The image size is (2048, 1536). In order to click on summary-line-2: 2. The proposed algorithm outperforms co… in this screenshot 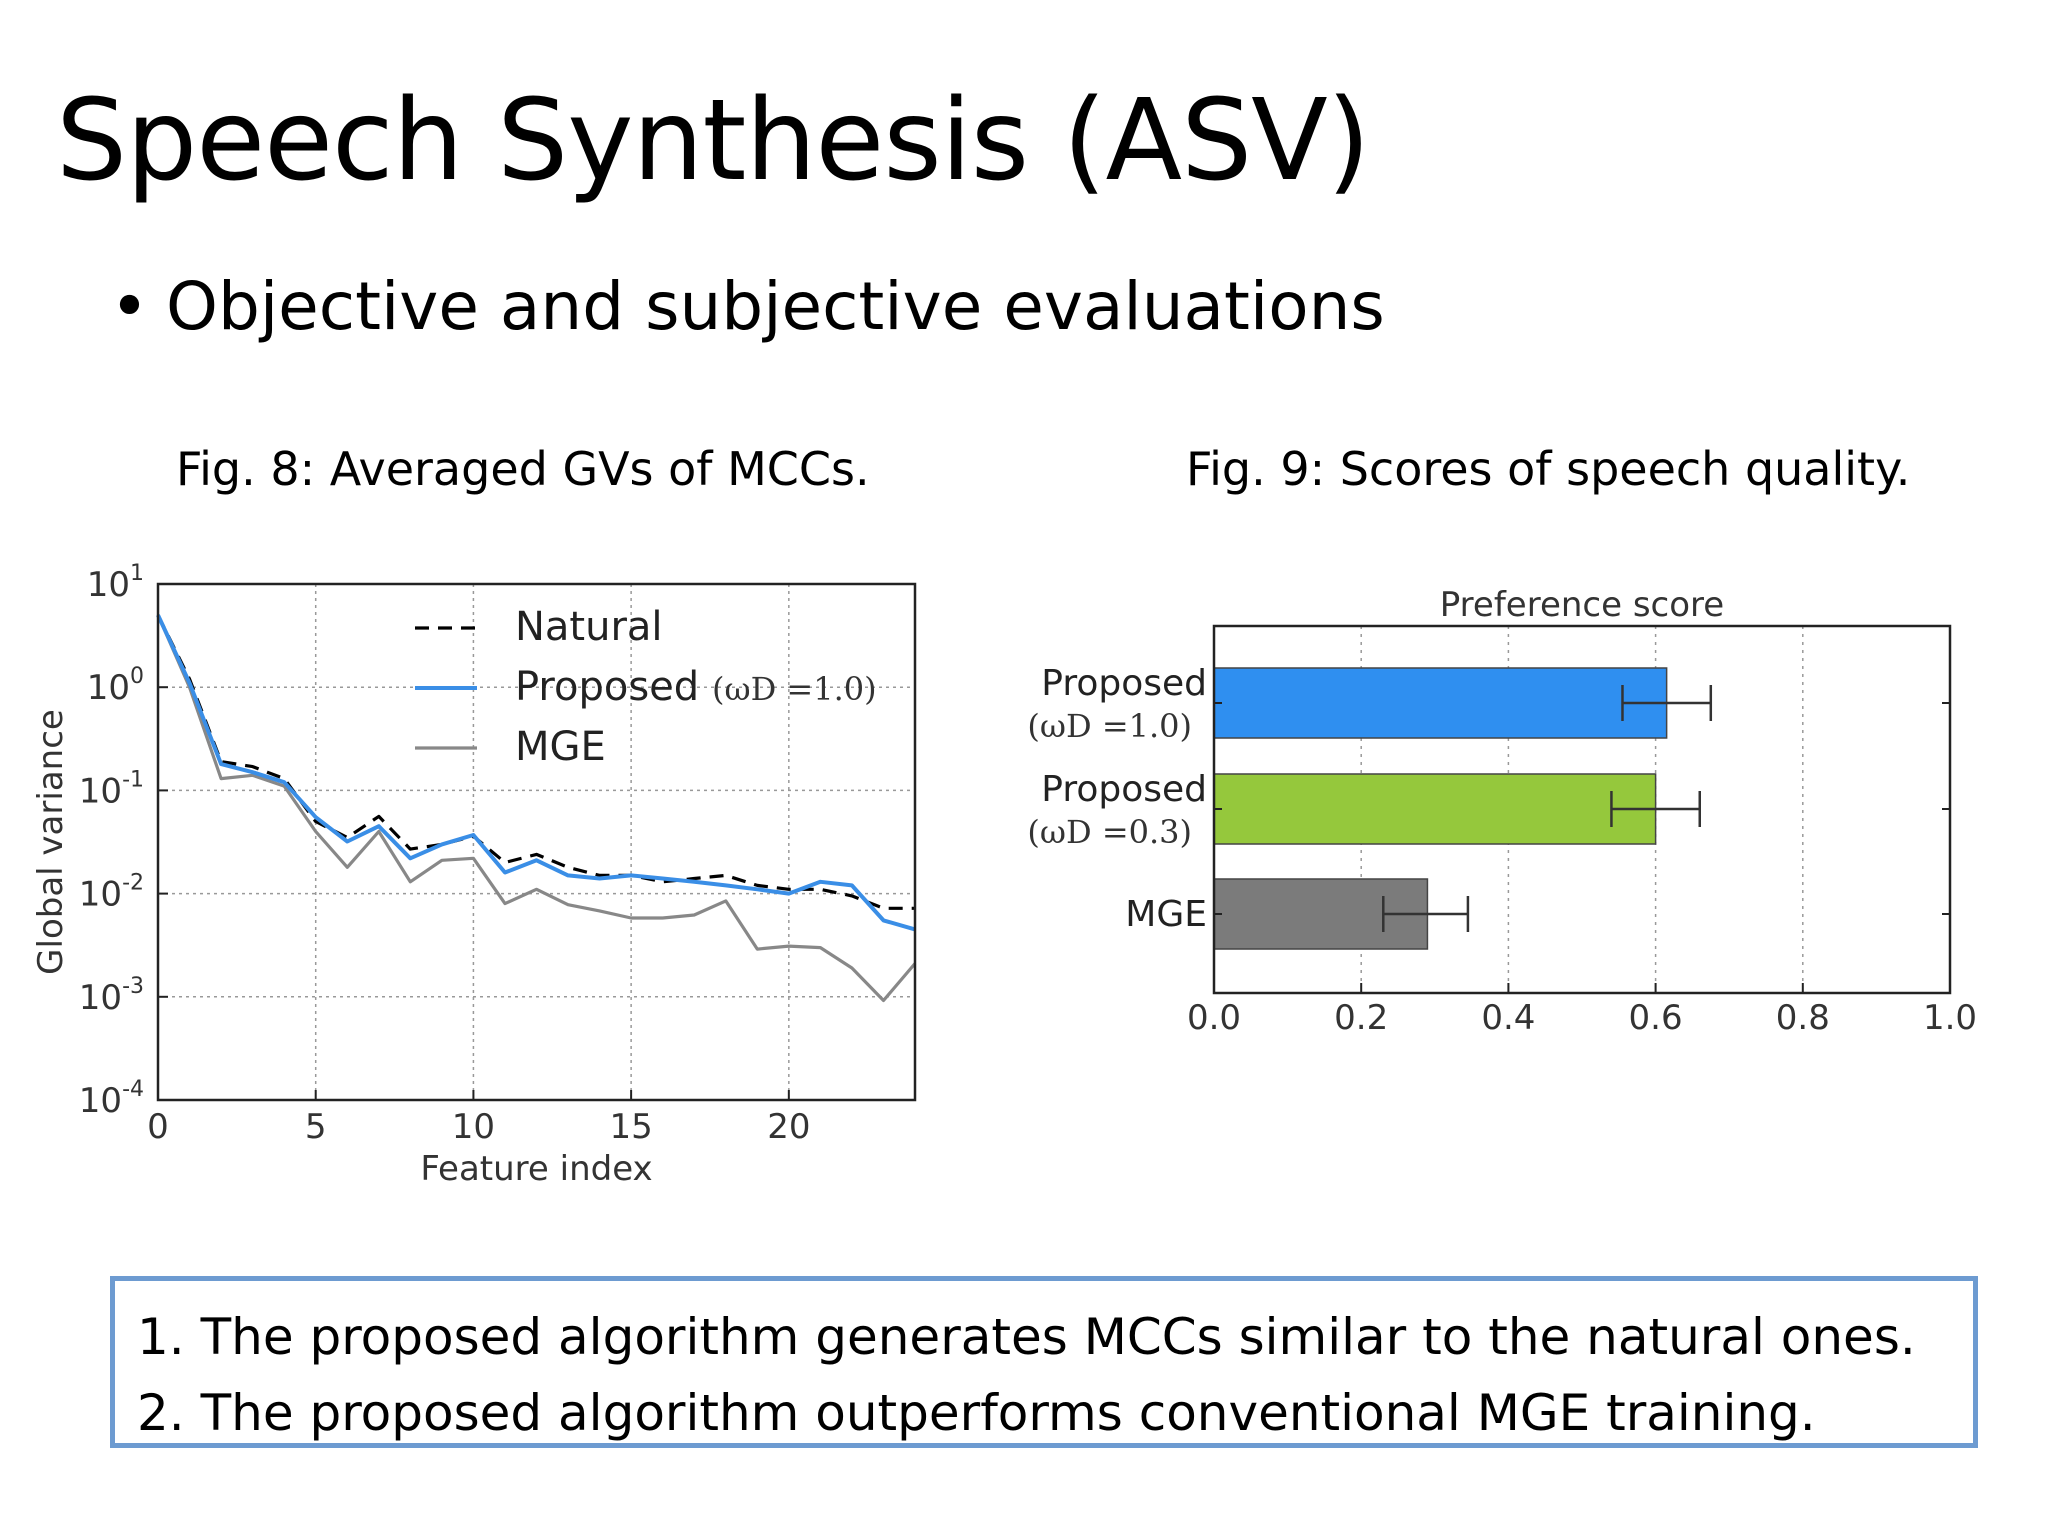, I will do `click(976, 1413)`.